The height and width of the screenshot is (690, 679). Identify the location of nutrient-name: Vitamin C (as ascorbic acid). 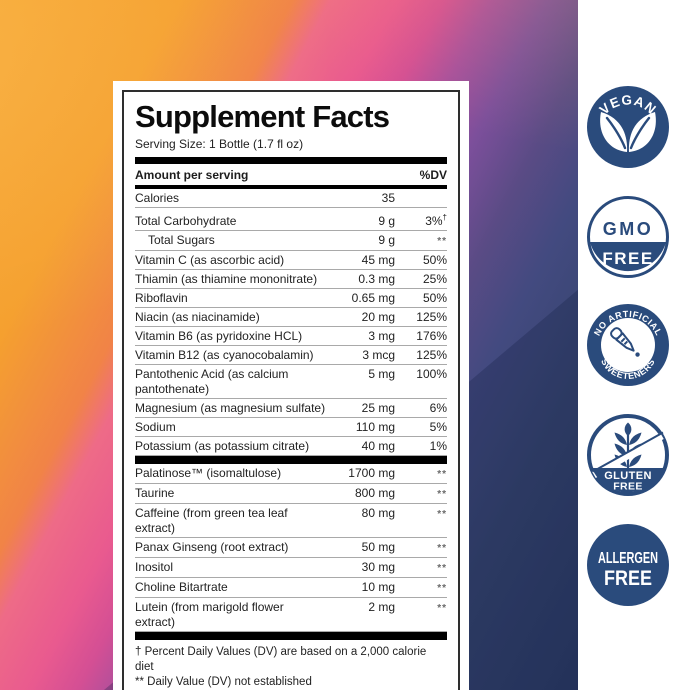
(210, 260).